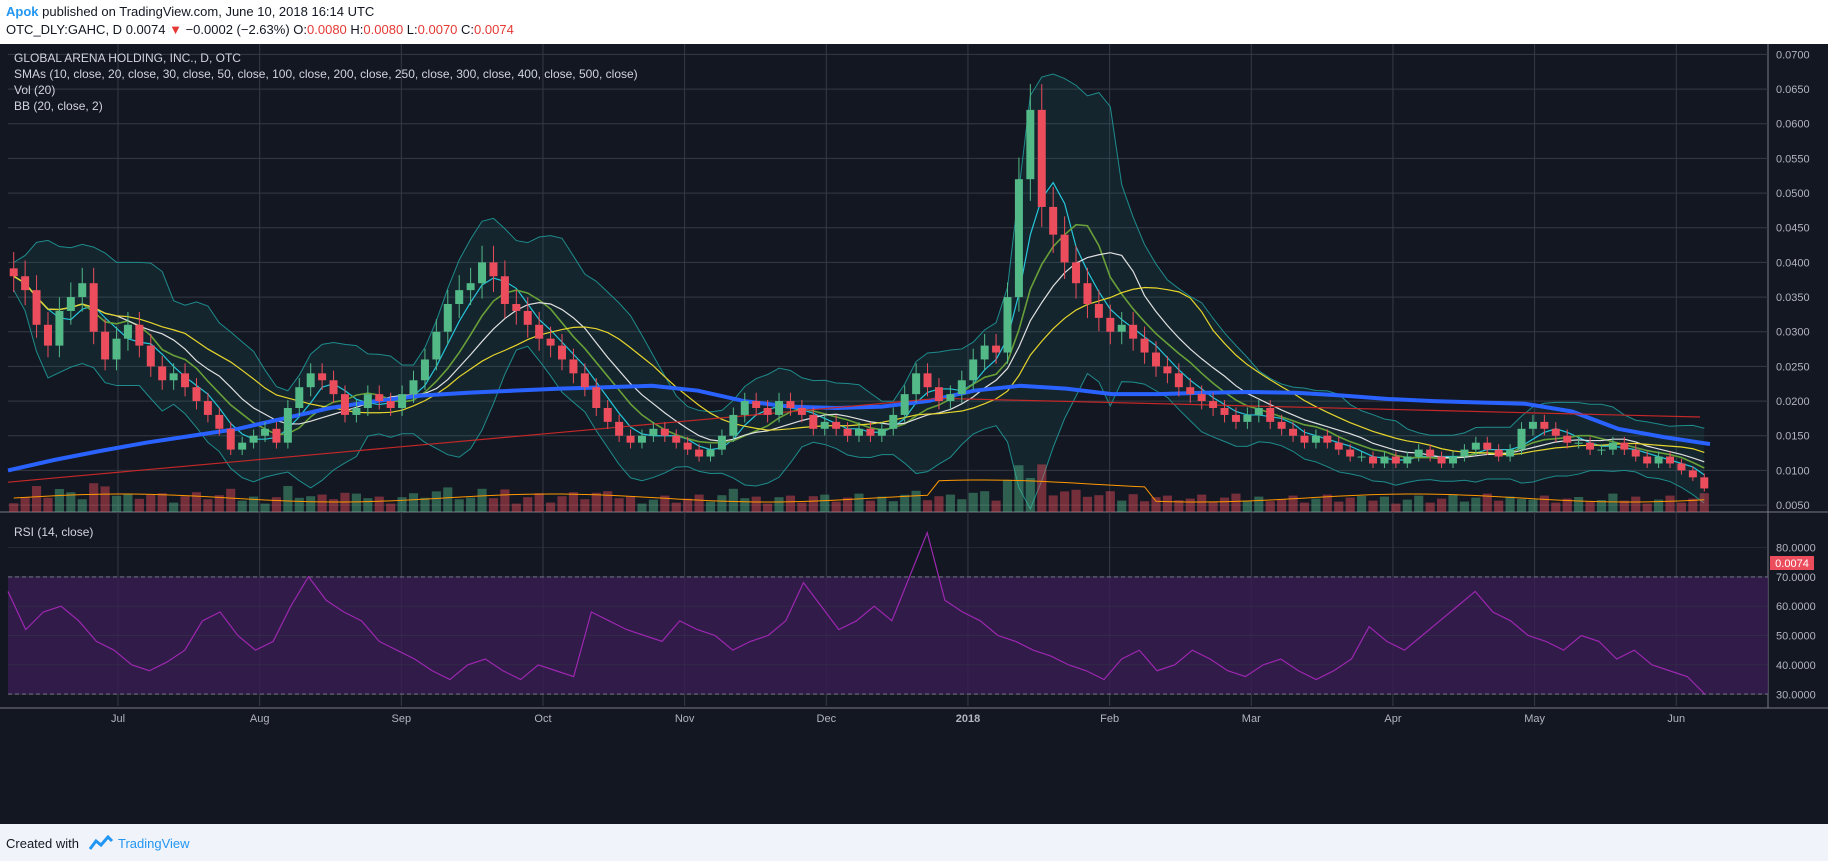  Describe the element at coordinates (1793, 402) in the screenshot. I see `price-tick-label: 0.0200` at that location.